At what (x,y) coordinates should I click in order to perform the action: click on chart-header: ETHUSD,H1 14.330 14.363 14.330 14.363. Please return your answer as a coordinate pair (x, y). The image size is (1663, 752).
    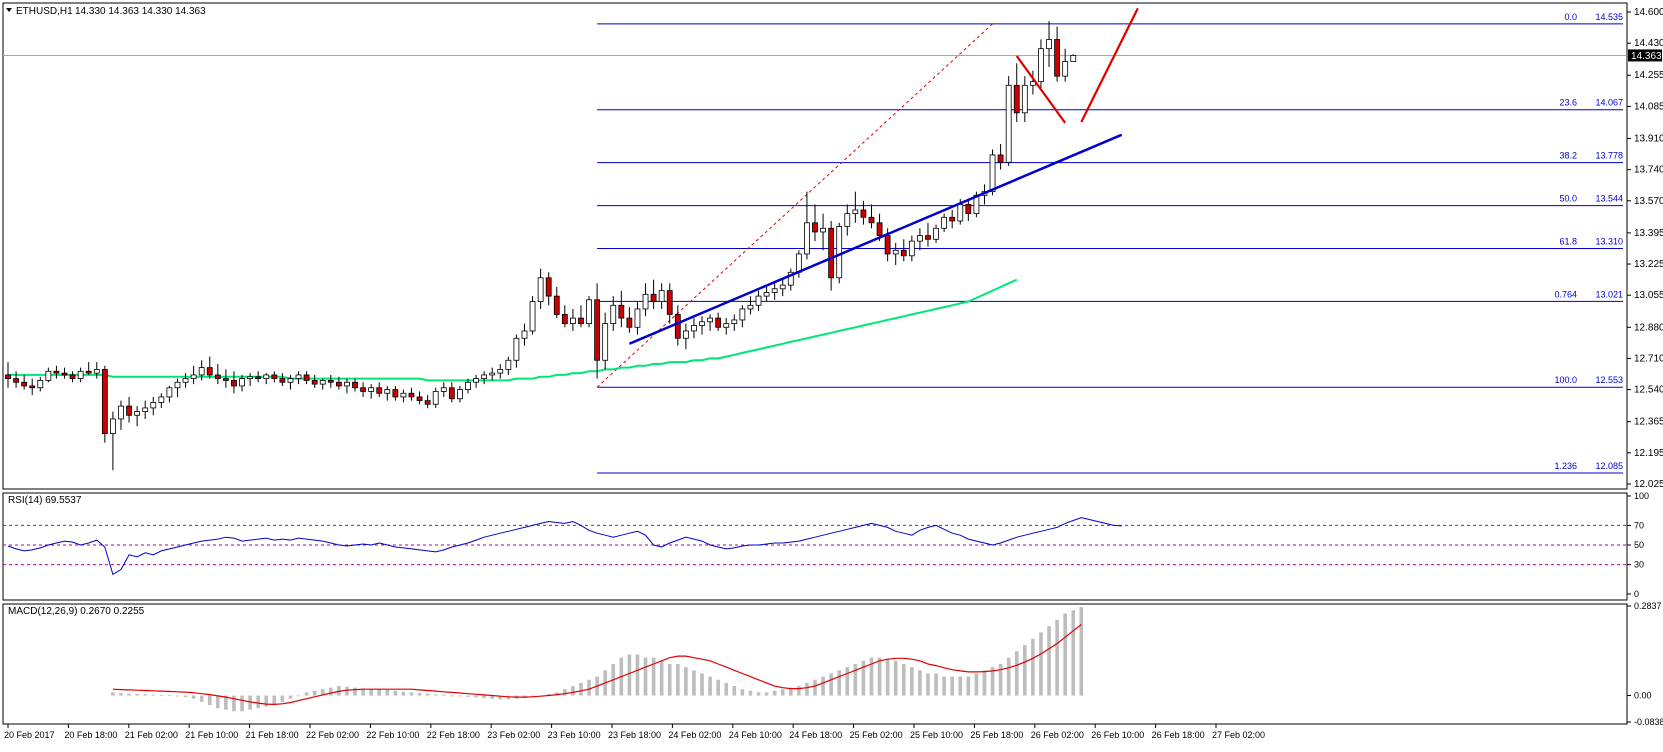
    Looking at the image, I should click on (106, 11).